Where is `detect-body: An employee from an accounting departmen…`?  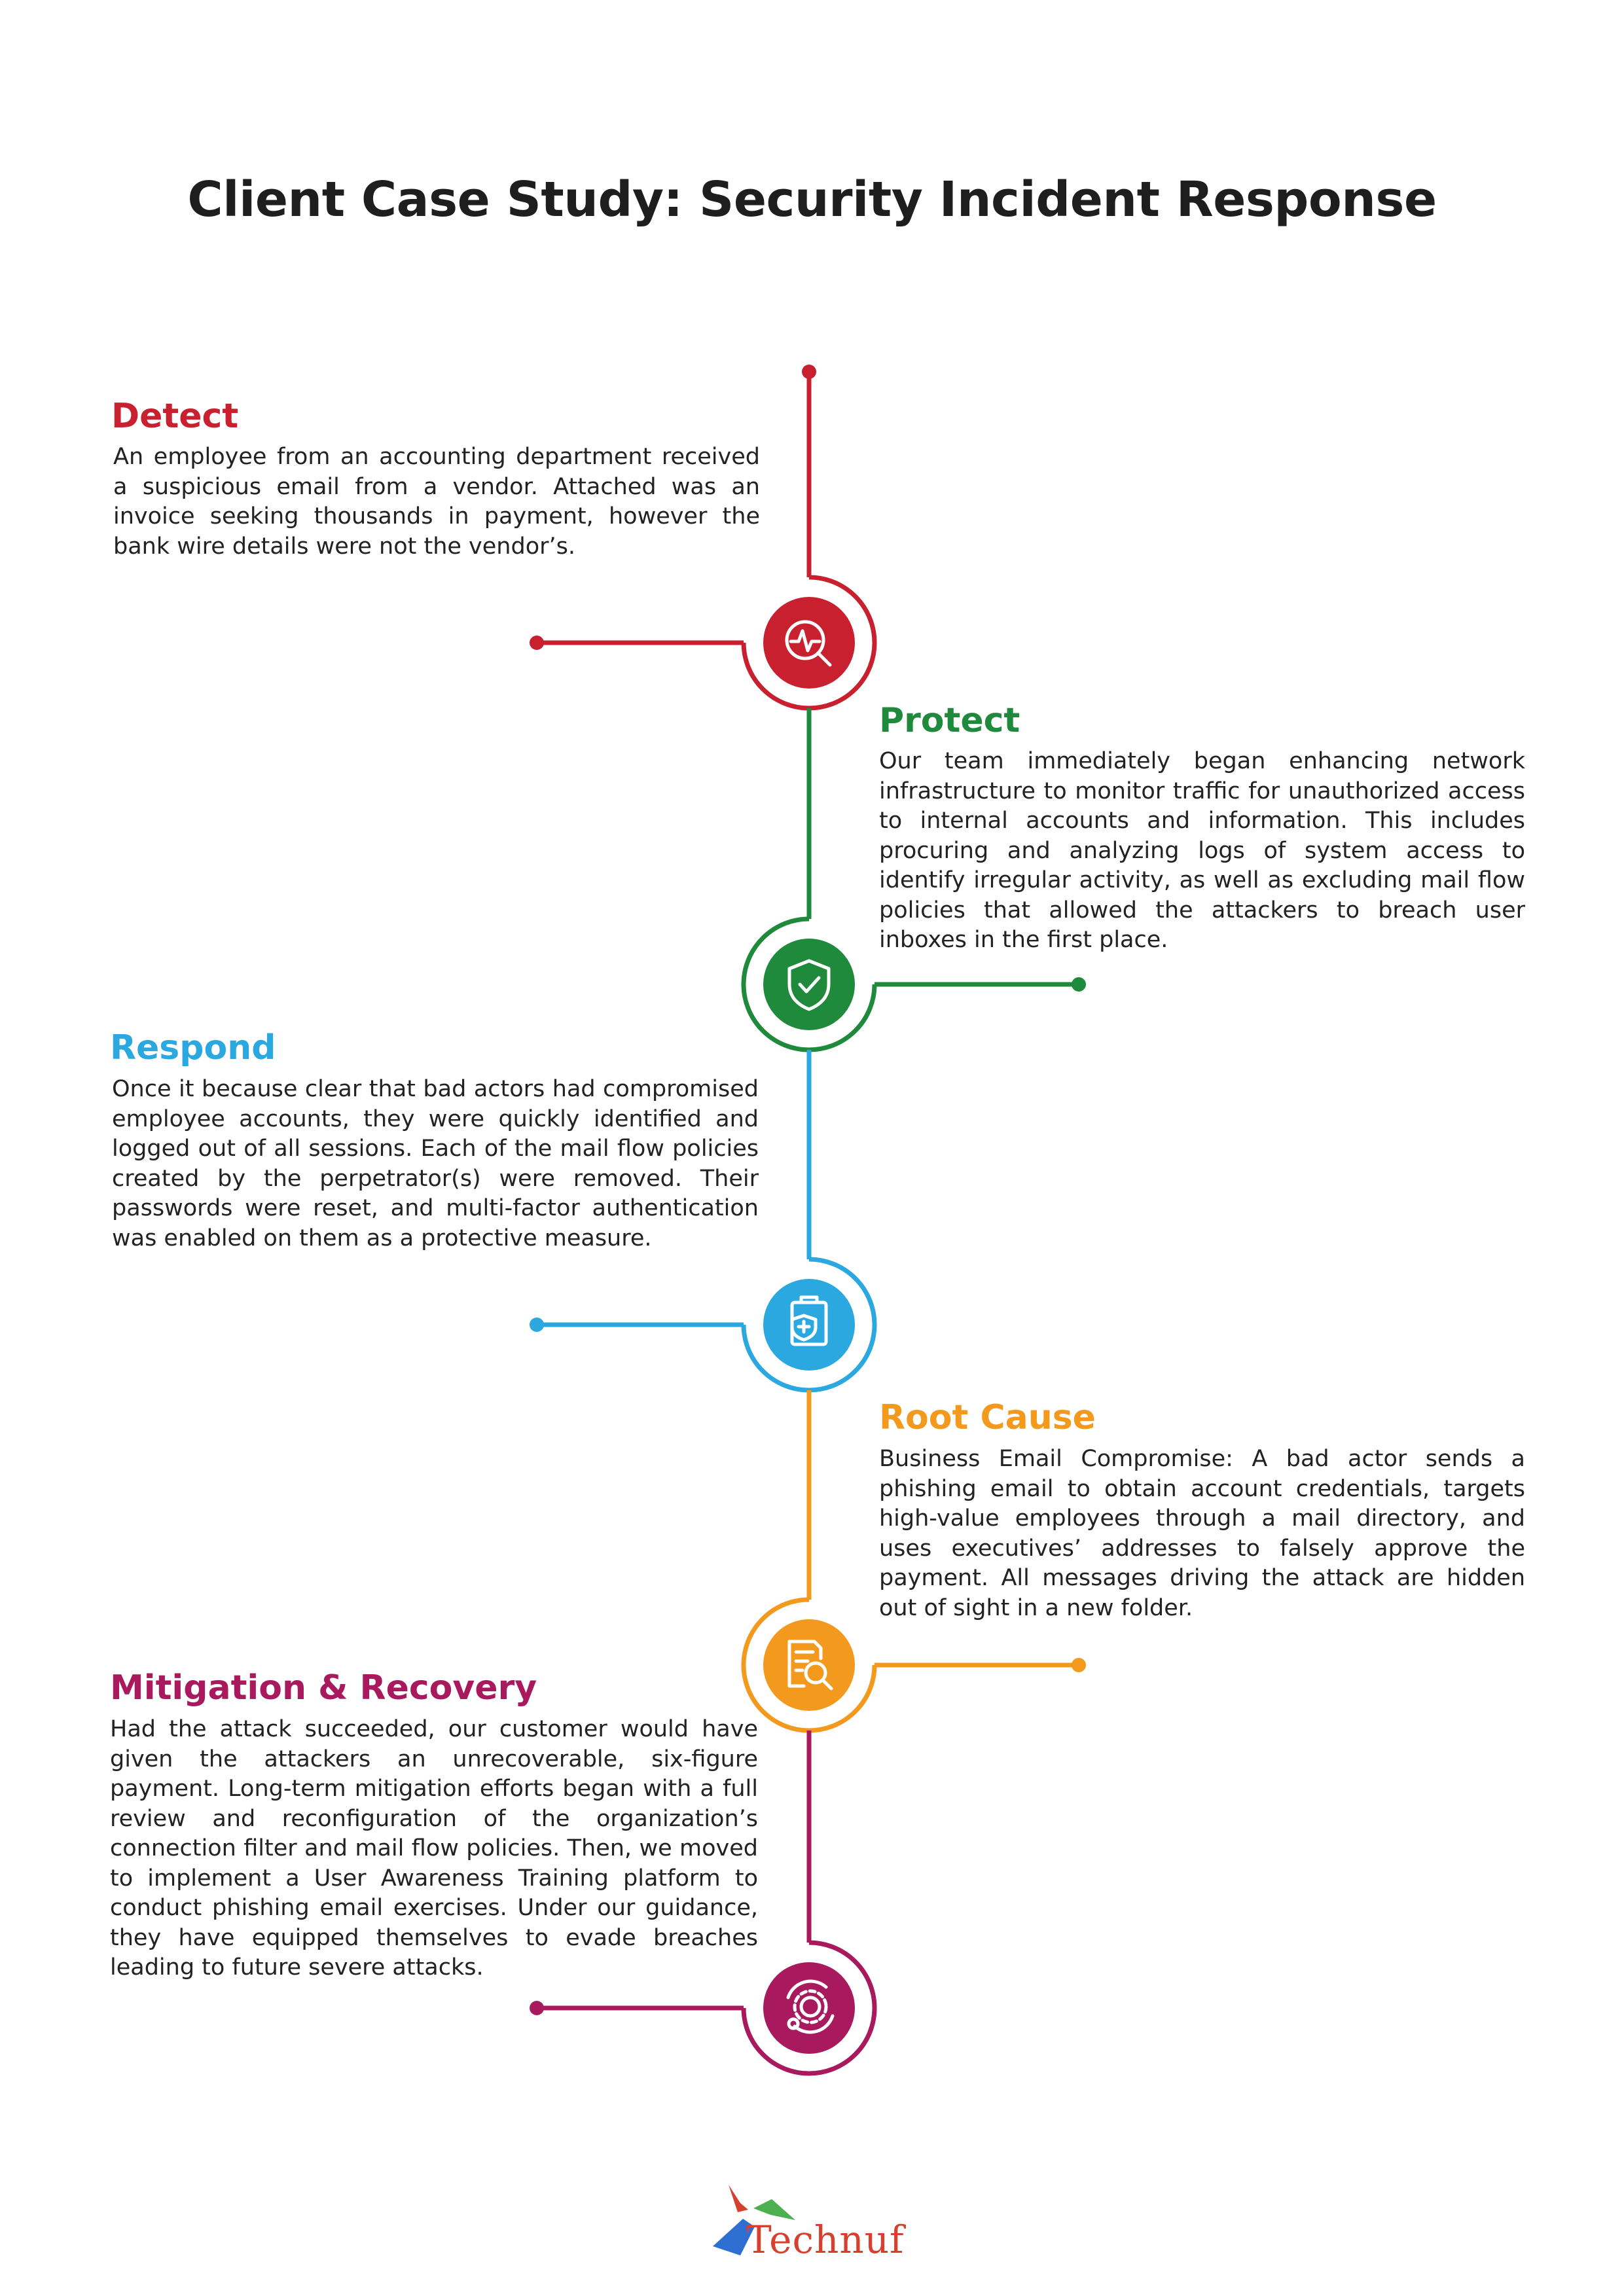
detect-body: An employee from an accounting departmen… is located at coordinates (436, 502).